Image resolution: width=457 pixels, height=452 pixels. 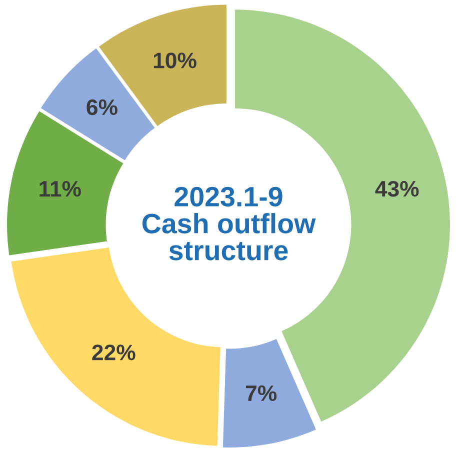 I want to click on data-label: 10%, so click(x=175, y=60).